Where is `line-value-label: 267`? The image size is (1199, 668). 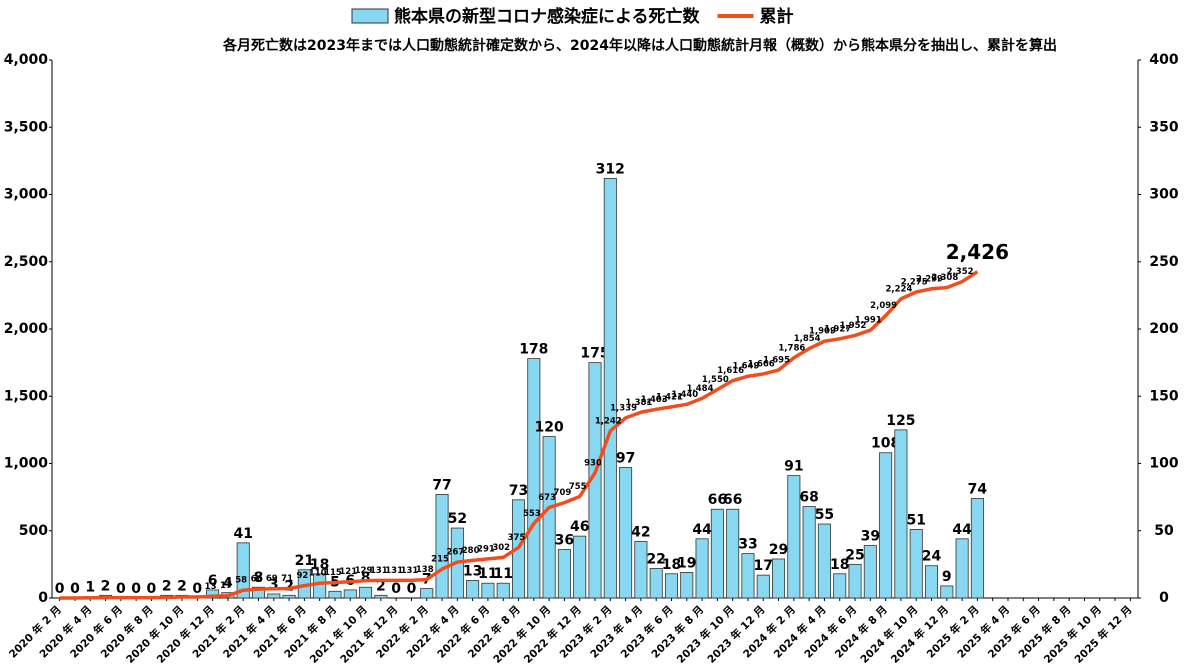
line-value-label: 267 is located at coordinates (455, 553).